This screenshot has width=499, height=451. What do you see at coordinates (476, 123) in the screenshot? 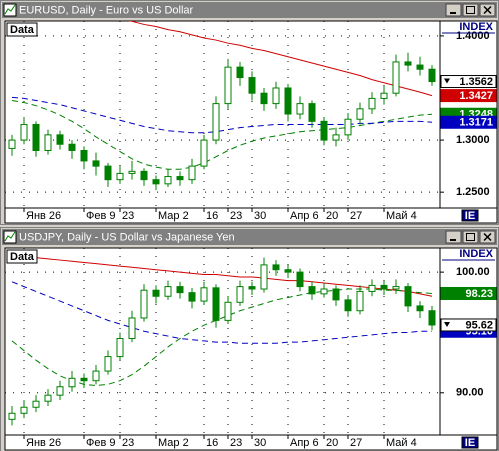
I see `last-value-label: 1.3171` at bounding box center [476, 123].